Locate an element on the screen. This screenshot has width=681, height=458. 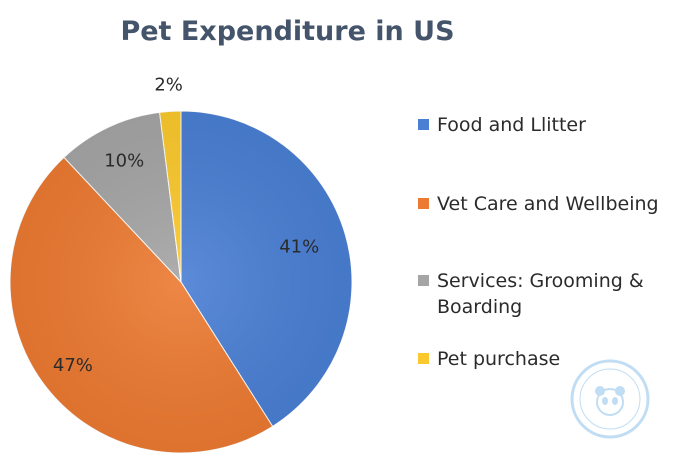
legend-label: Food and Llitter is located at coordinates (511, 125).